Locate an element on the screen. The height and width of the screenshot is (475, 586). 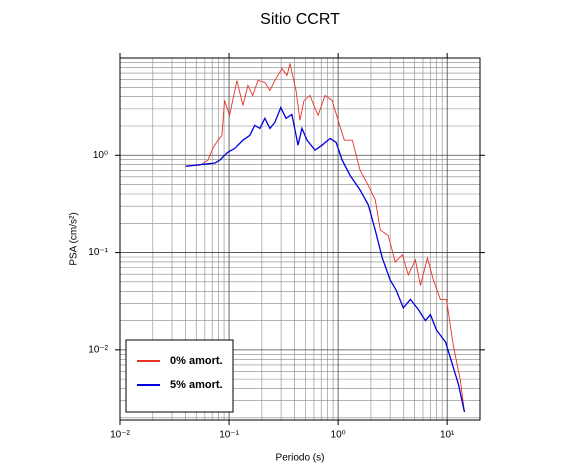
legend: 0% amort. 5% amort. is located at coordinates (179, 376).